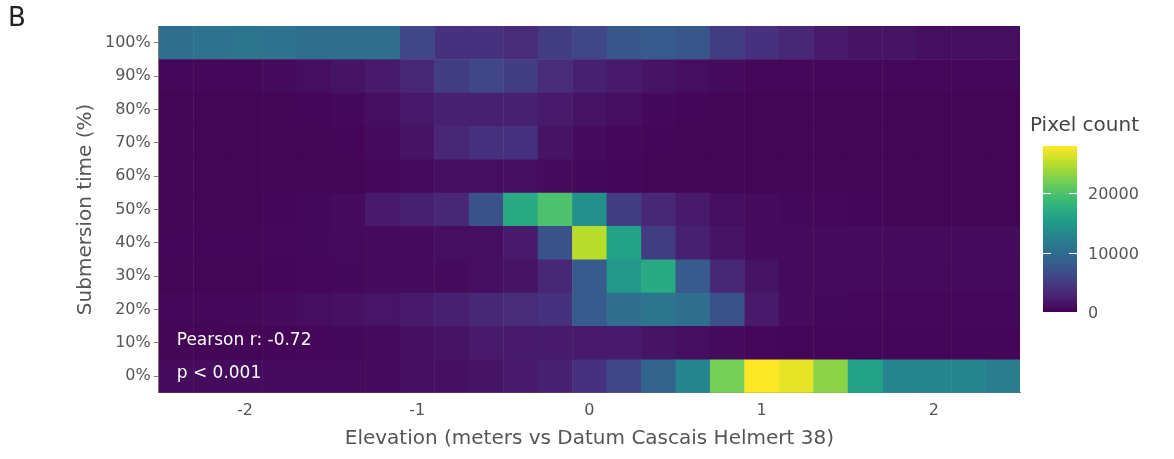 Image resolution: width=1174 pixels, height=459 pixels. What do you see at coordinates (84, 209) in the screenshot?
I see `y-axis-title: Submersion time (%)` at bounding box center [84, 209].